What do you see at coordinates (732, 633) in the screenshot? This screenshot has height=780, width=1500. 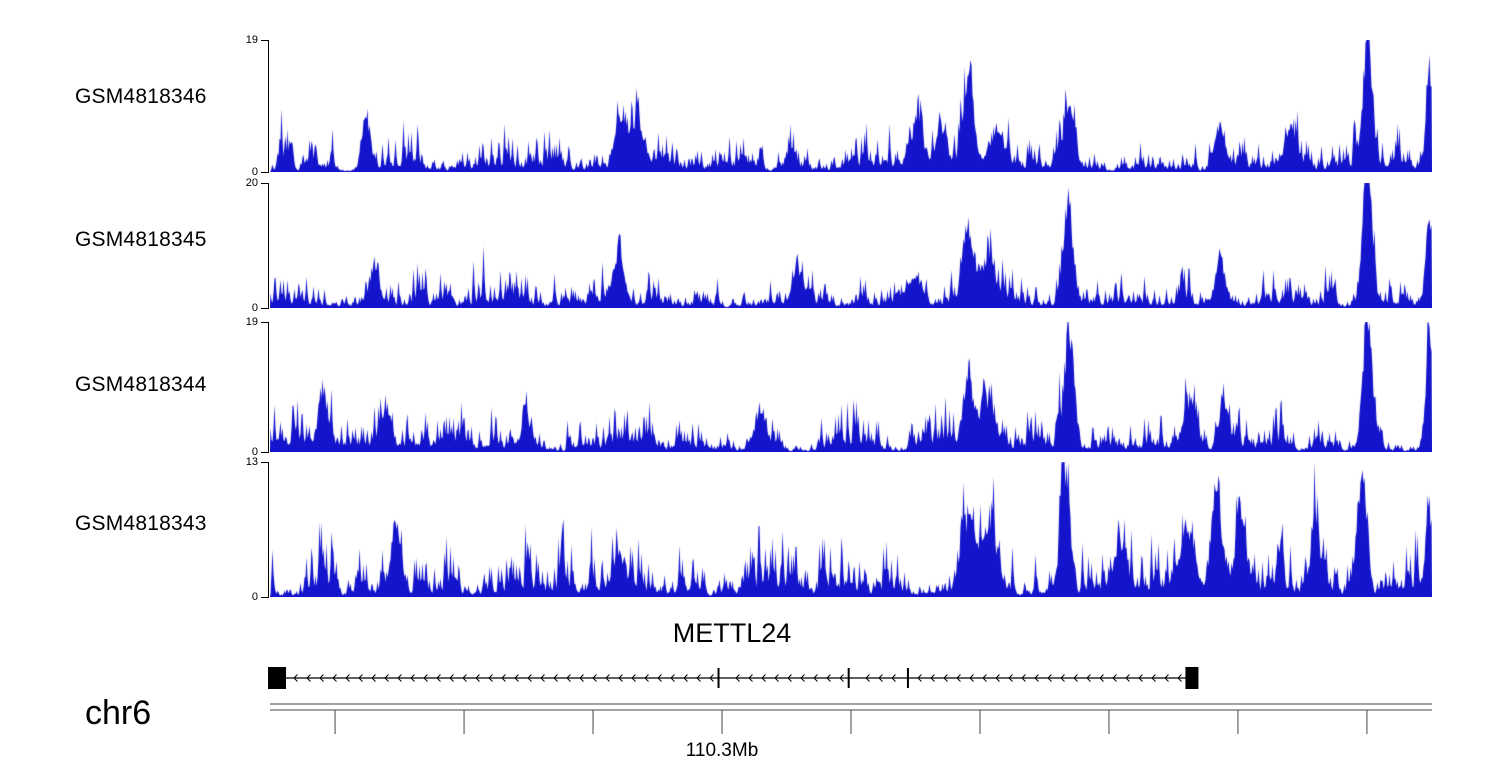 I see `gene-name-label: METTL24` at bounding box center [732, 633].